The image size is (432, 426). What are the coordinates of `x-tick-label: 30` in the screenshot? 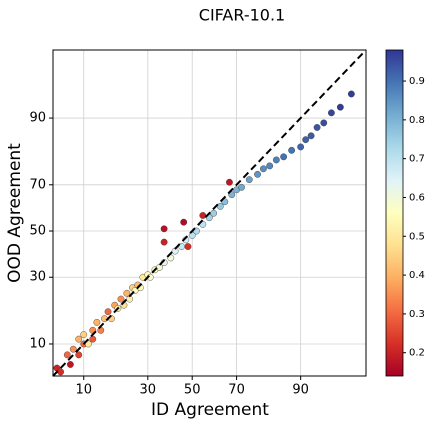 It's located at (148, 390).